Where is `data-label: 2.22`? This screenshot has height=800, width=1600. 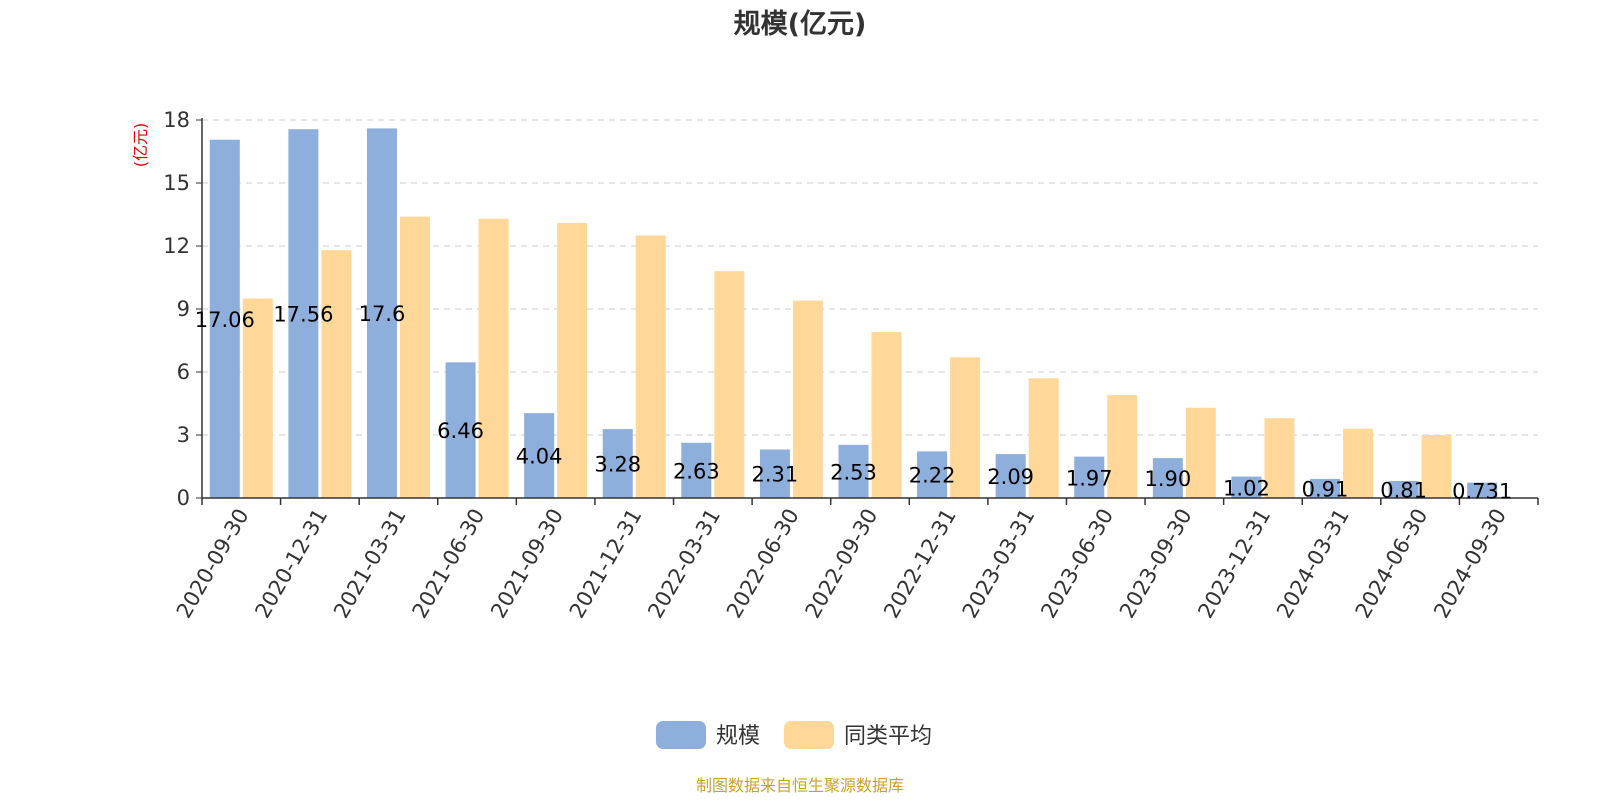
data-label: 2.22 is located at coordinates (932, 476).